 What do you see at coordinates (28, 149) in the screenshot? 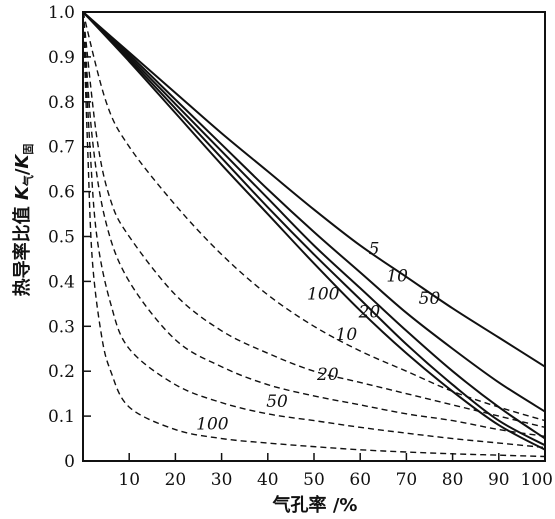
I see `y-axis-title-sub2: 固` at bounding box center [28, 149].